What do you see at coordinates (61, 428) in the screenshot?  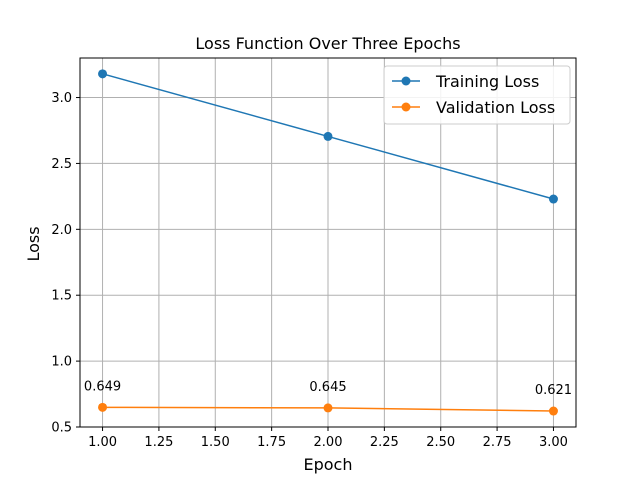 I see `y-tick-label: 0.5` at bounding box center [61, 428].